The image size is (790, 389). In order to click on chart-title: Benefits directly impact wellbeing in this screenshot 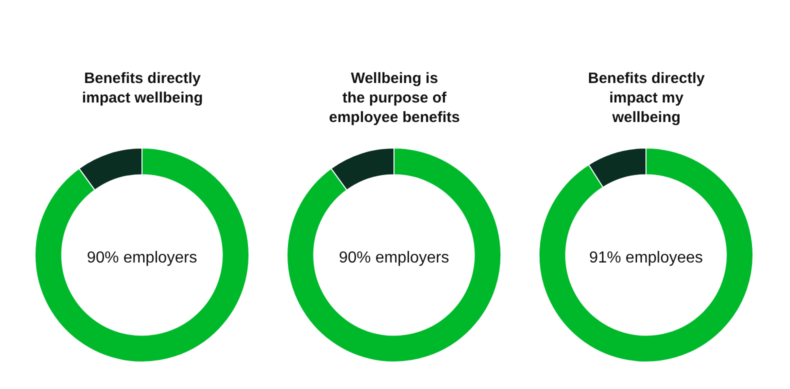, I will do `click(142, 88)`.